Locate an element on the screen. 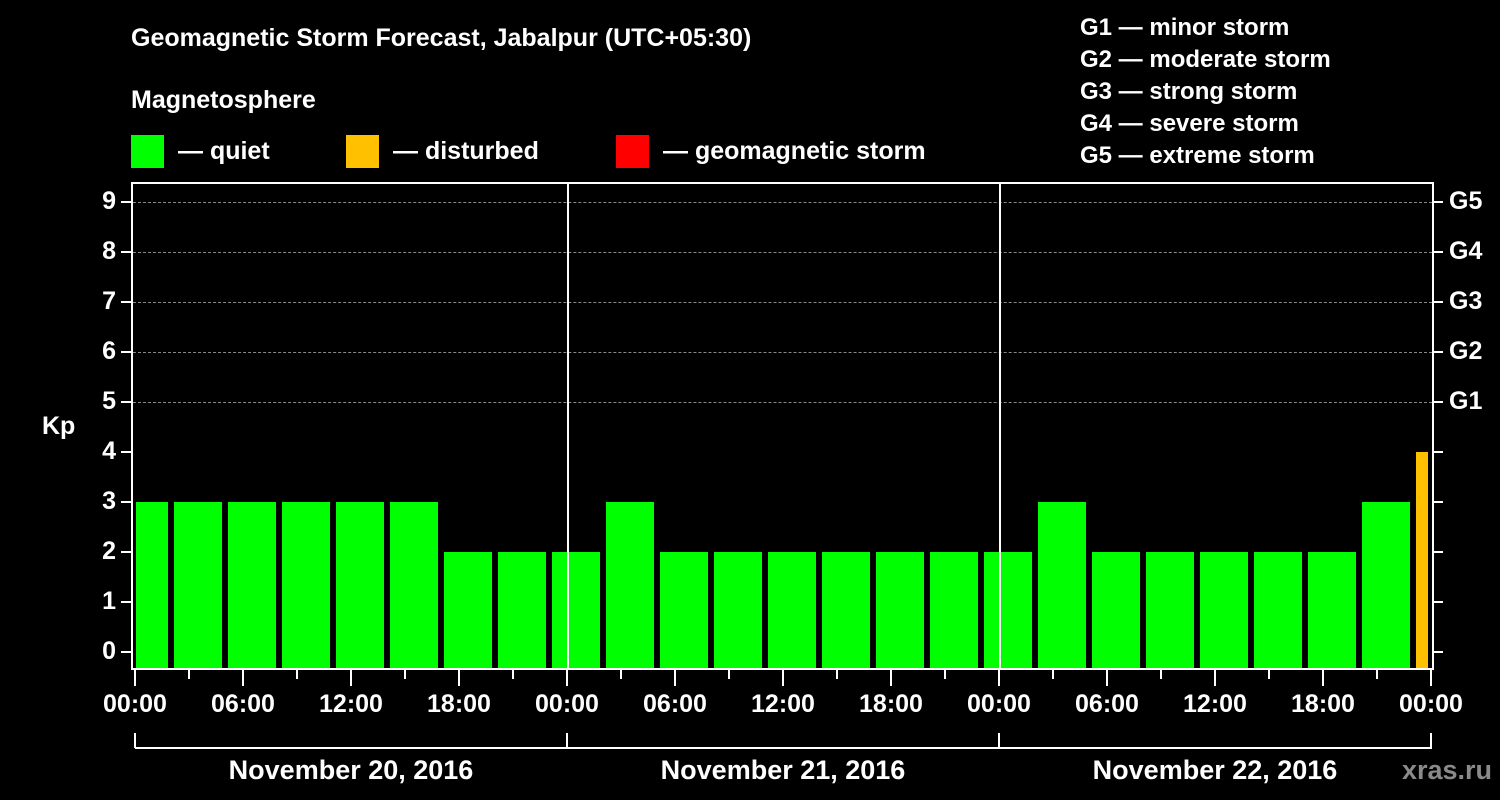 The height and width of the screenshot is (800, 1500). day-label: November 22, 2016 is located at coordinates (1215, 770).